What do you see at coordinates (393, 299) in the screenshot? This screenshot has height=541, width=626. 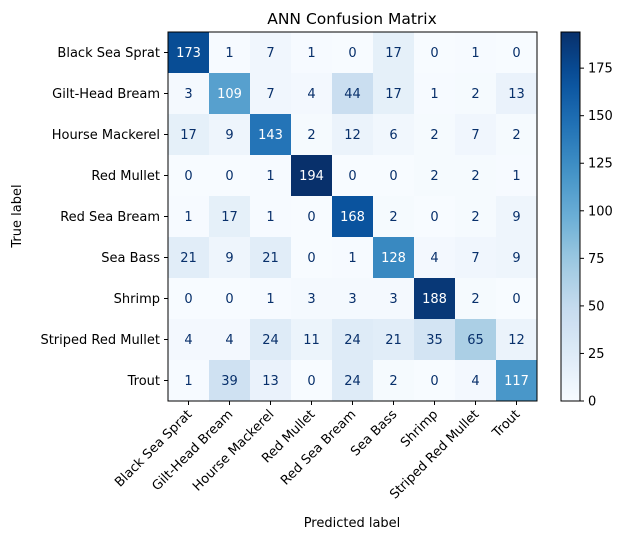 I see `heatmap-cell-value: 3` at bounding box center [393, 299].